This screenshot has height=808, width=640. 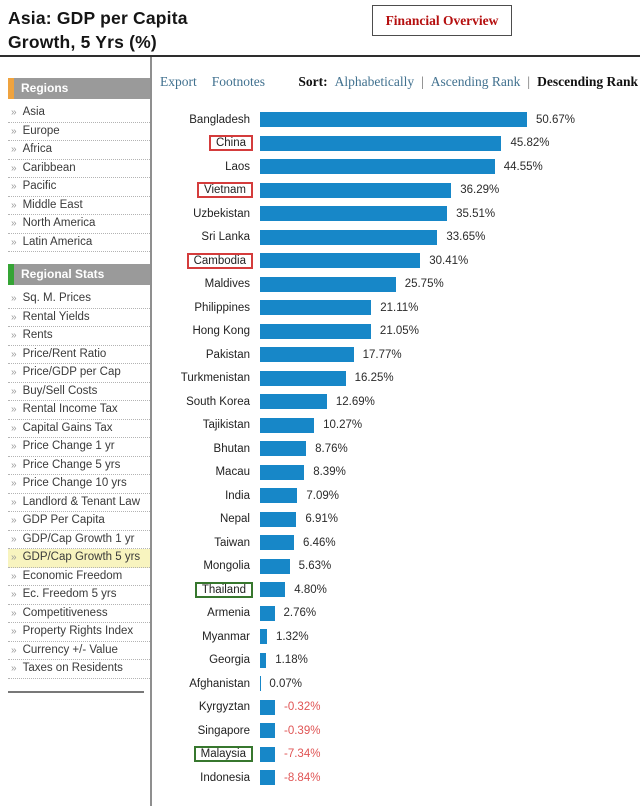 What do you see at coordinates (475, 81) in the screenshot?
I see `sort-option-ascending-rank: Ascending Rank` at bounding box center [475, 81].